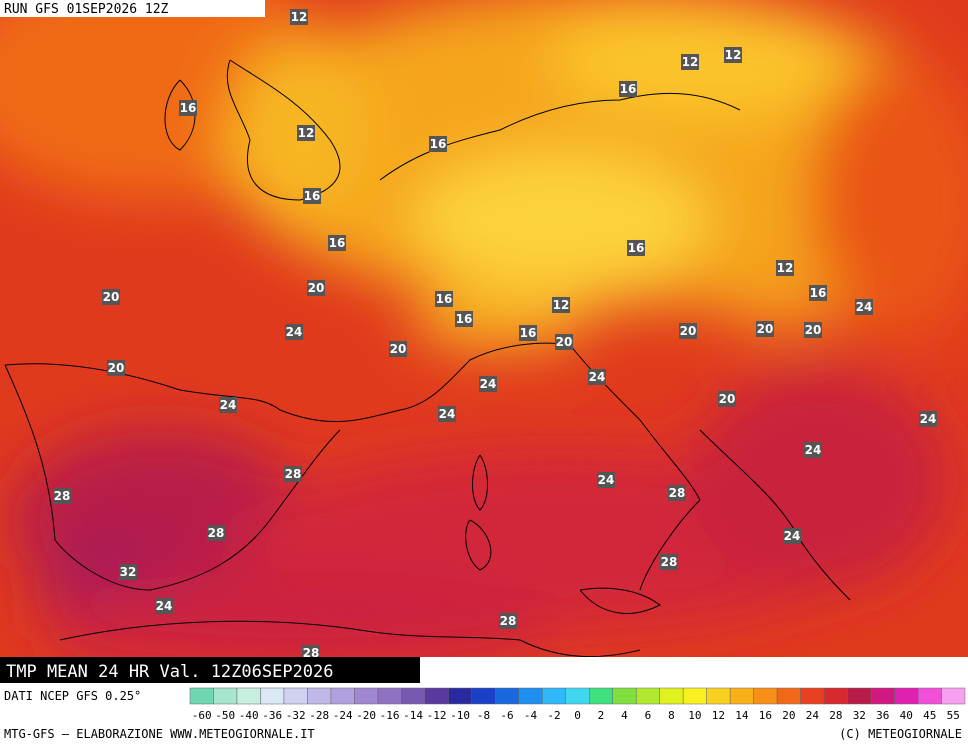  What do you see at coordinates (742, 715) in the screenshot?
I see `scale-label: 14` at bounding box center [742, 715].